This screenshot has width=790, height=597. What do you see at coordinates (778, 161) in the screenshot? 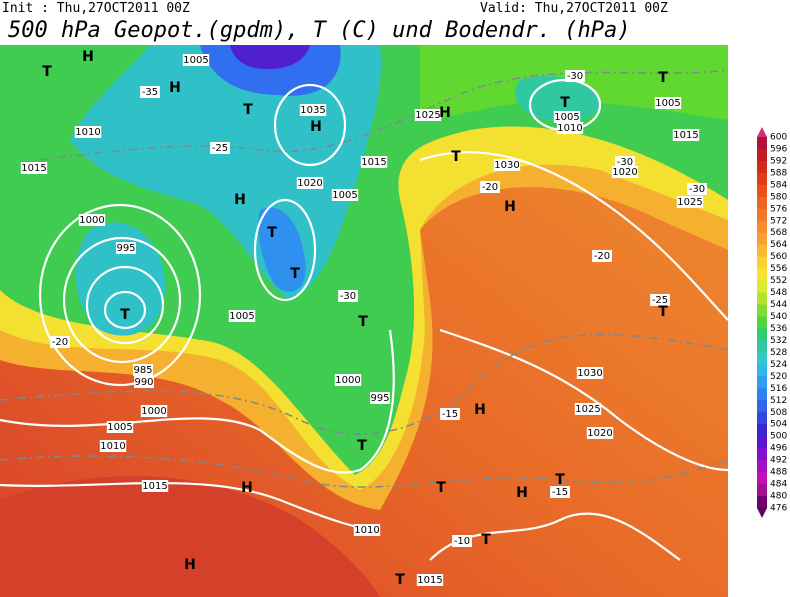
I see `colorbar-label: 592` at bounding box center [778, 161].